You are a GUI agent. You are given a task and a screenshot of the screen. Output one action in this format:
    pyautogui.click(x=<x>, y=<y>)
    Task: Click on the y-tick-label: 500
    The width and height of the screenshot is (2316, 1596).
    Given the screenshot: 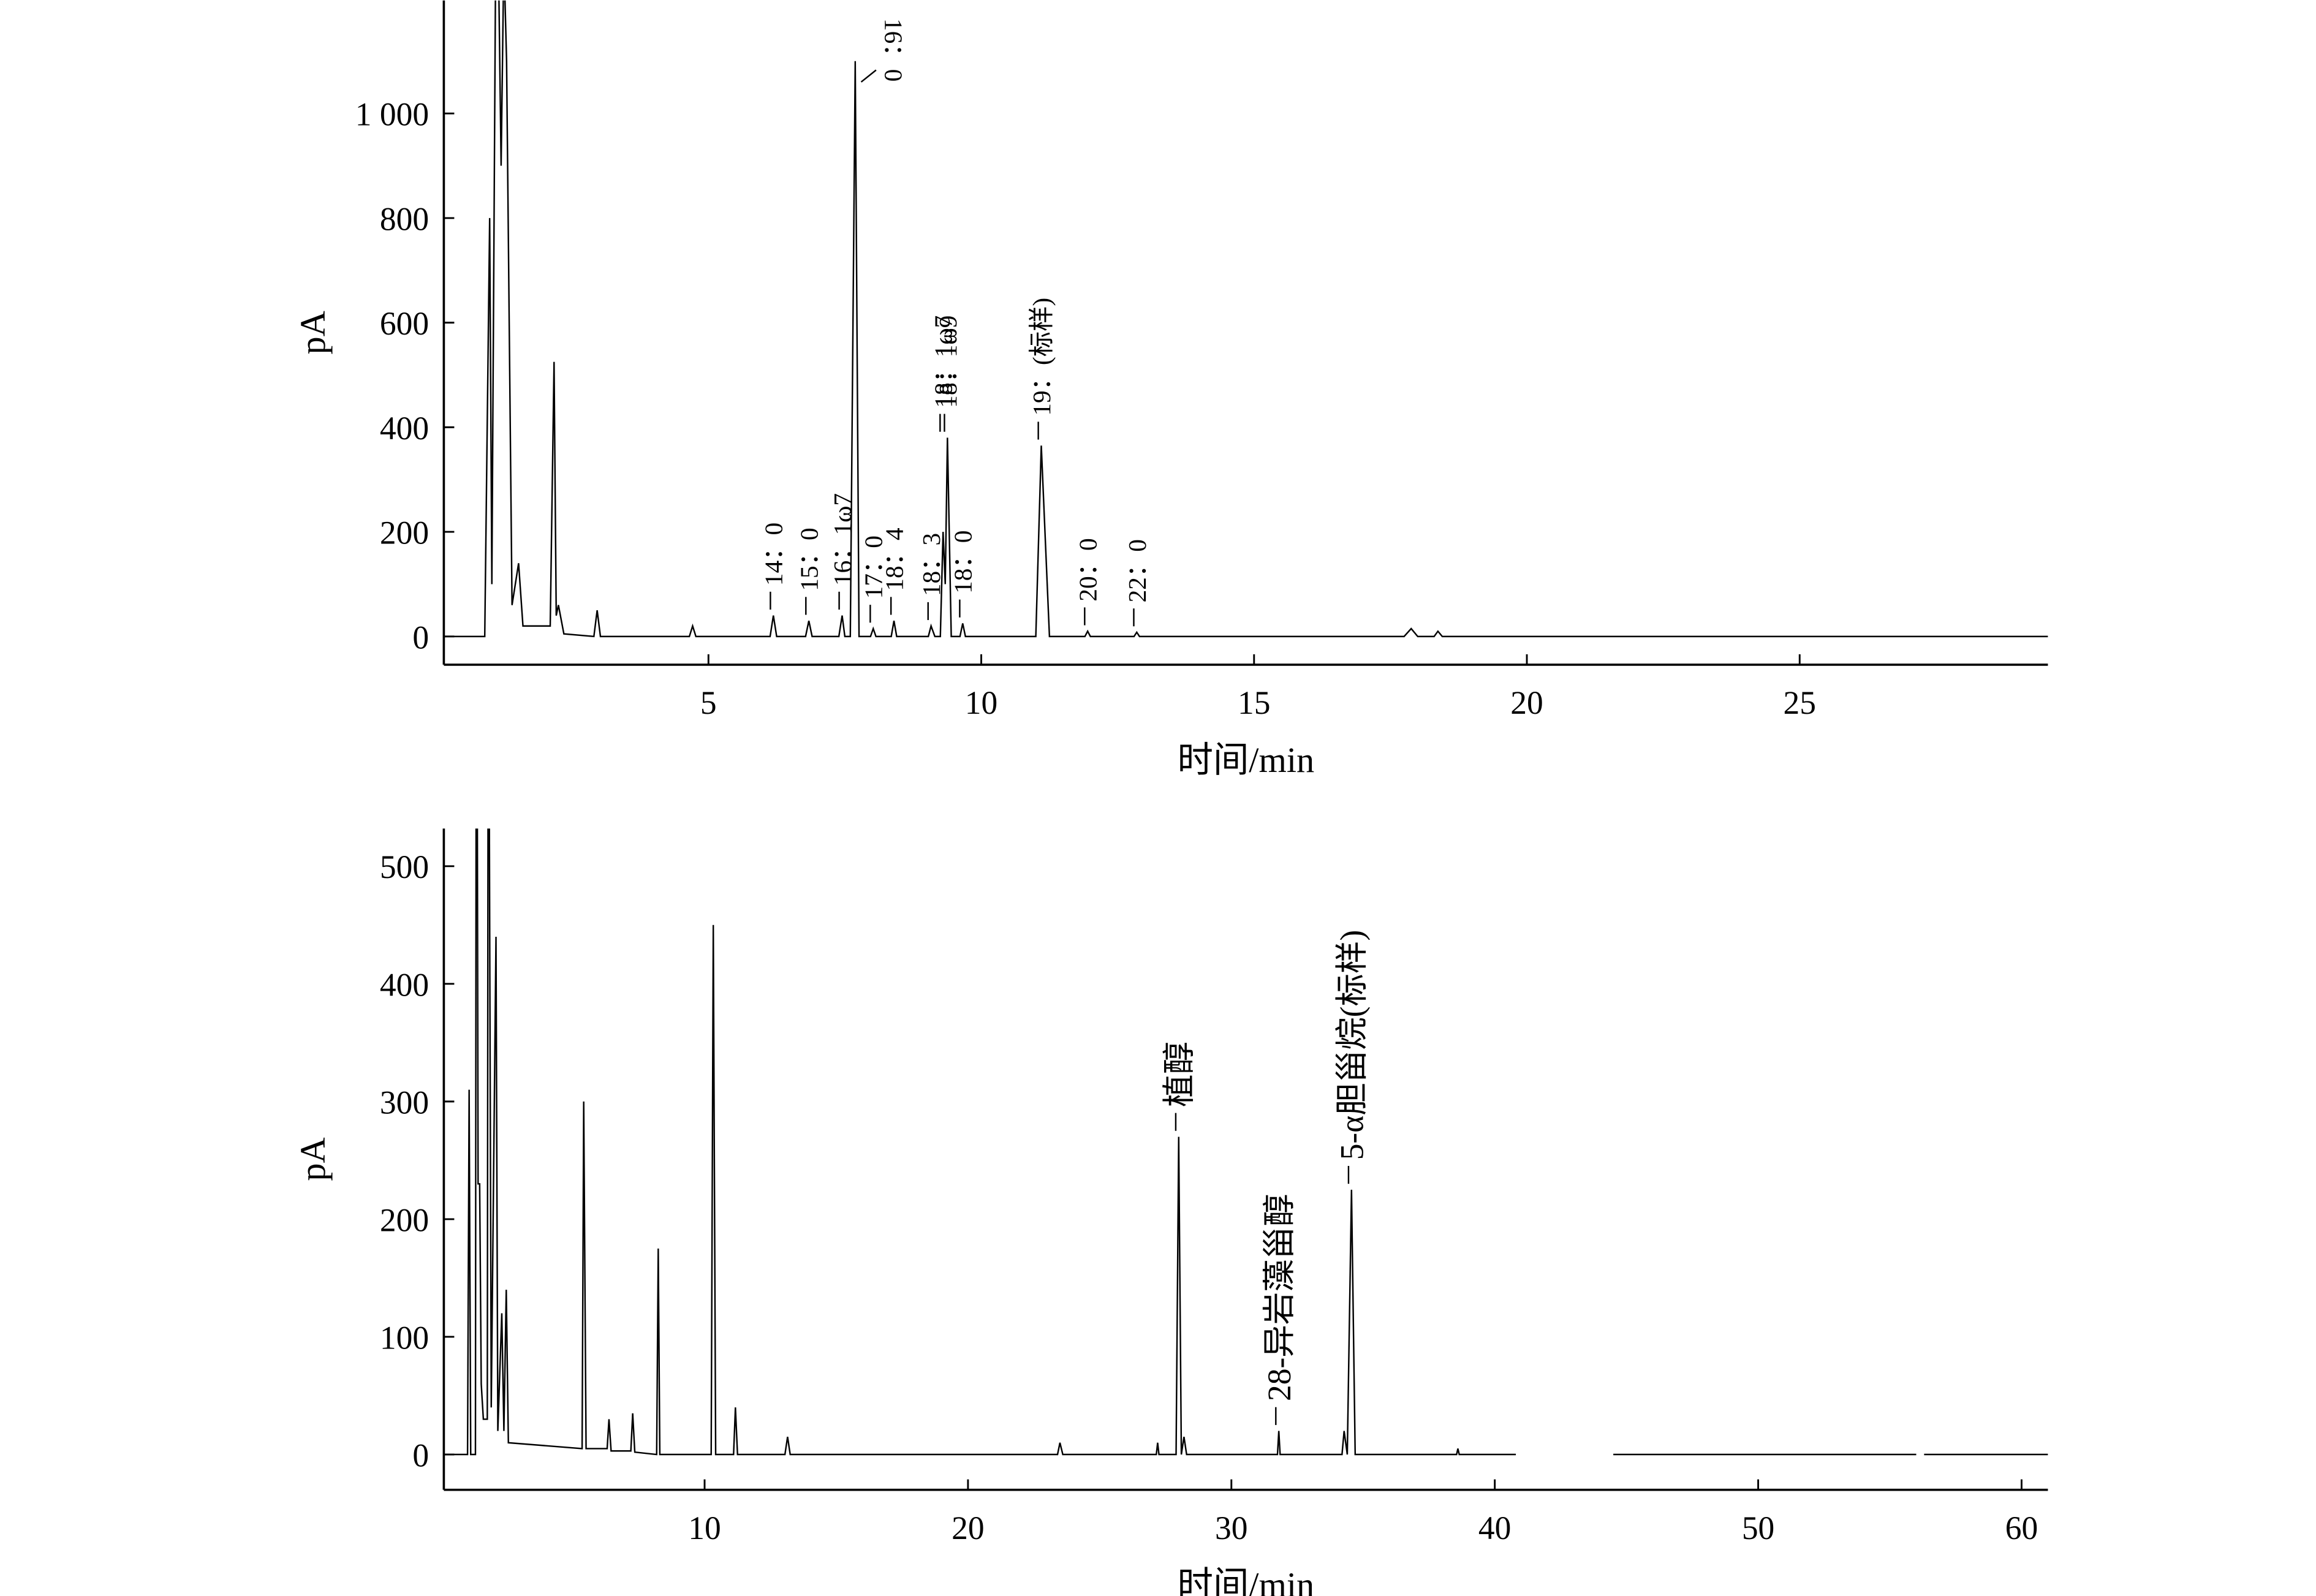 What is the action you would take?
    pyautogui.click(x=404, y=867)
    